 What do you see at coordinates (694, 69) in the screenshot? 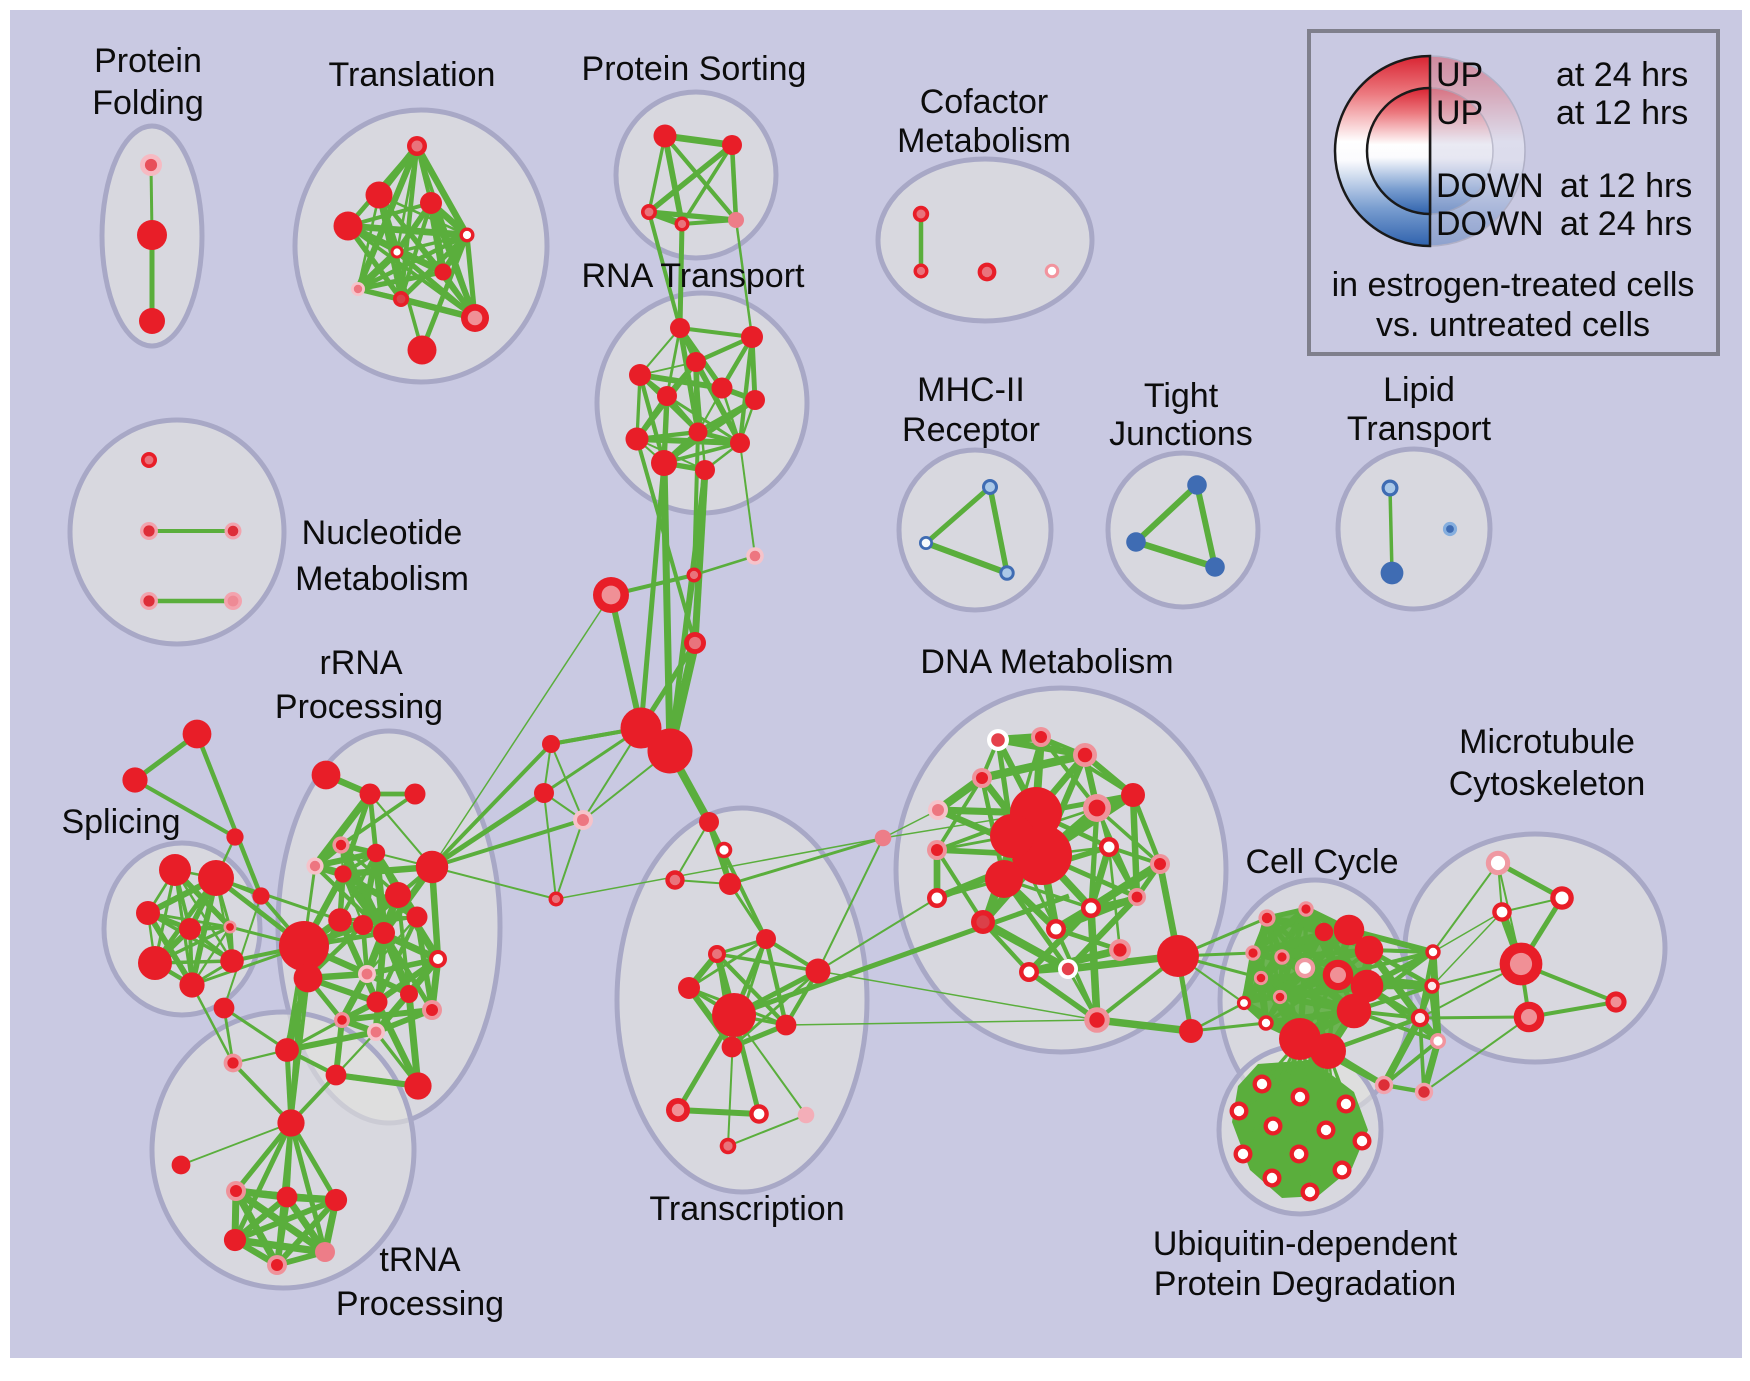
I see `svg-text: Protein Sorting` at bounding box center [694, 69].